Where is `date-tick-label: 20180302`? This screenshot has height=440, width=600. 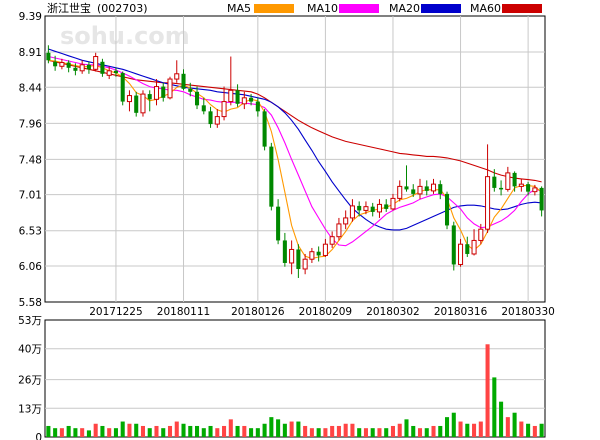 date-tick-label: 20180302 is located at coordinates (392, 312).